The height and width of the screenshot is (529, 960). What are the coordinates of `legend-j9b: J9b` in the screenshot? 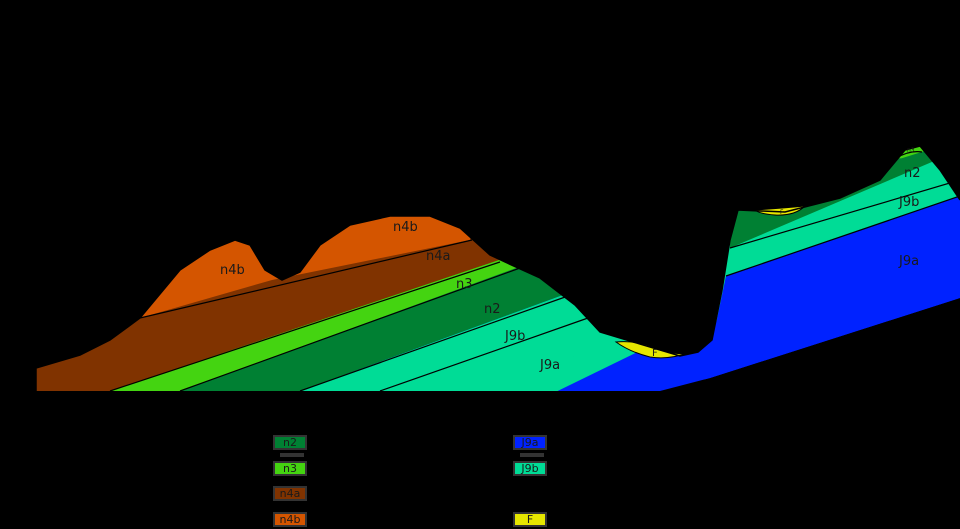 It's located at (530, 468).